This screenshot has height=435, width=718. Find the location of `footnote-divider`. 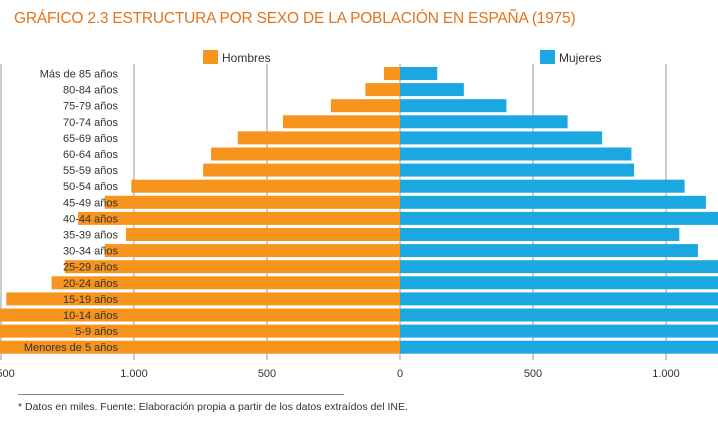

footnote-divider is located at coordinates (181, 394).